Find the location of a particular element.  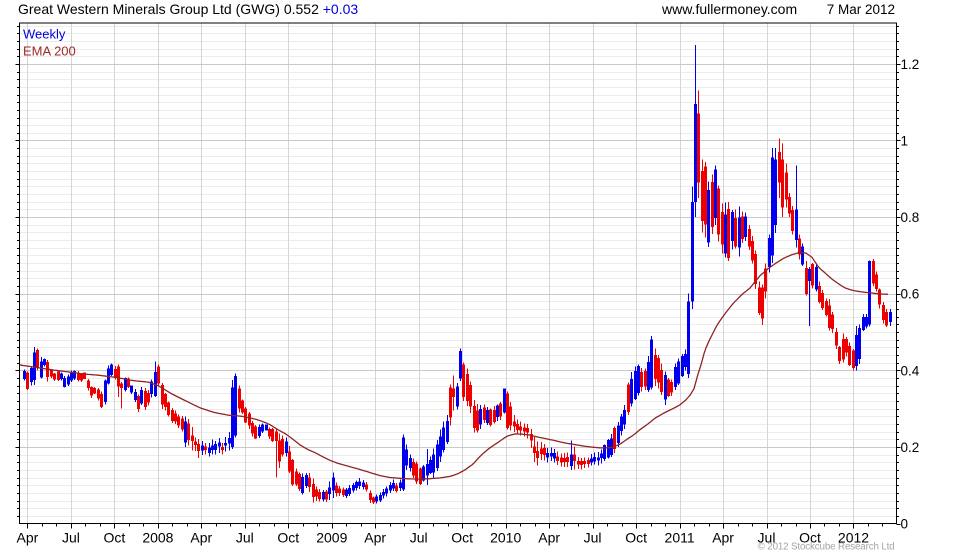

svg-text: 1.2 is located at coordinates (910, 64).